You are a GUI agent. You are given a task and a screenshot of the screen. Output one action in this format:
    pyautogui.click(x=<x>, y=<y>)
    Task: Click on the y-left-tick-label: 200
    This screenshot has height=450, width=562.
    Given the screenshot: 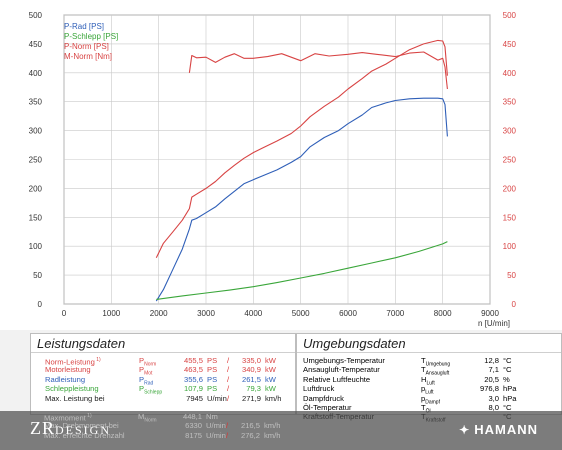 What is the action you would take?
    pyautogui.click(x=36, y=188)
    